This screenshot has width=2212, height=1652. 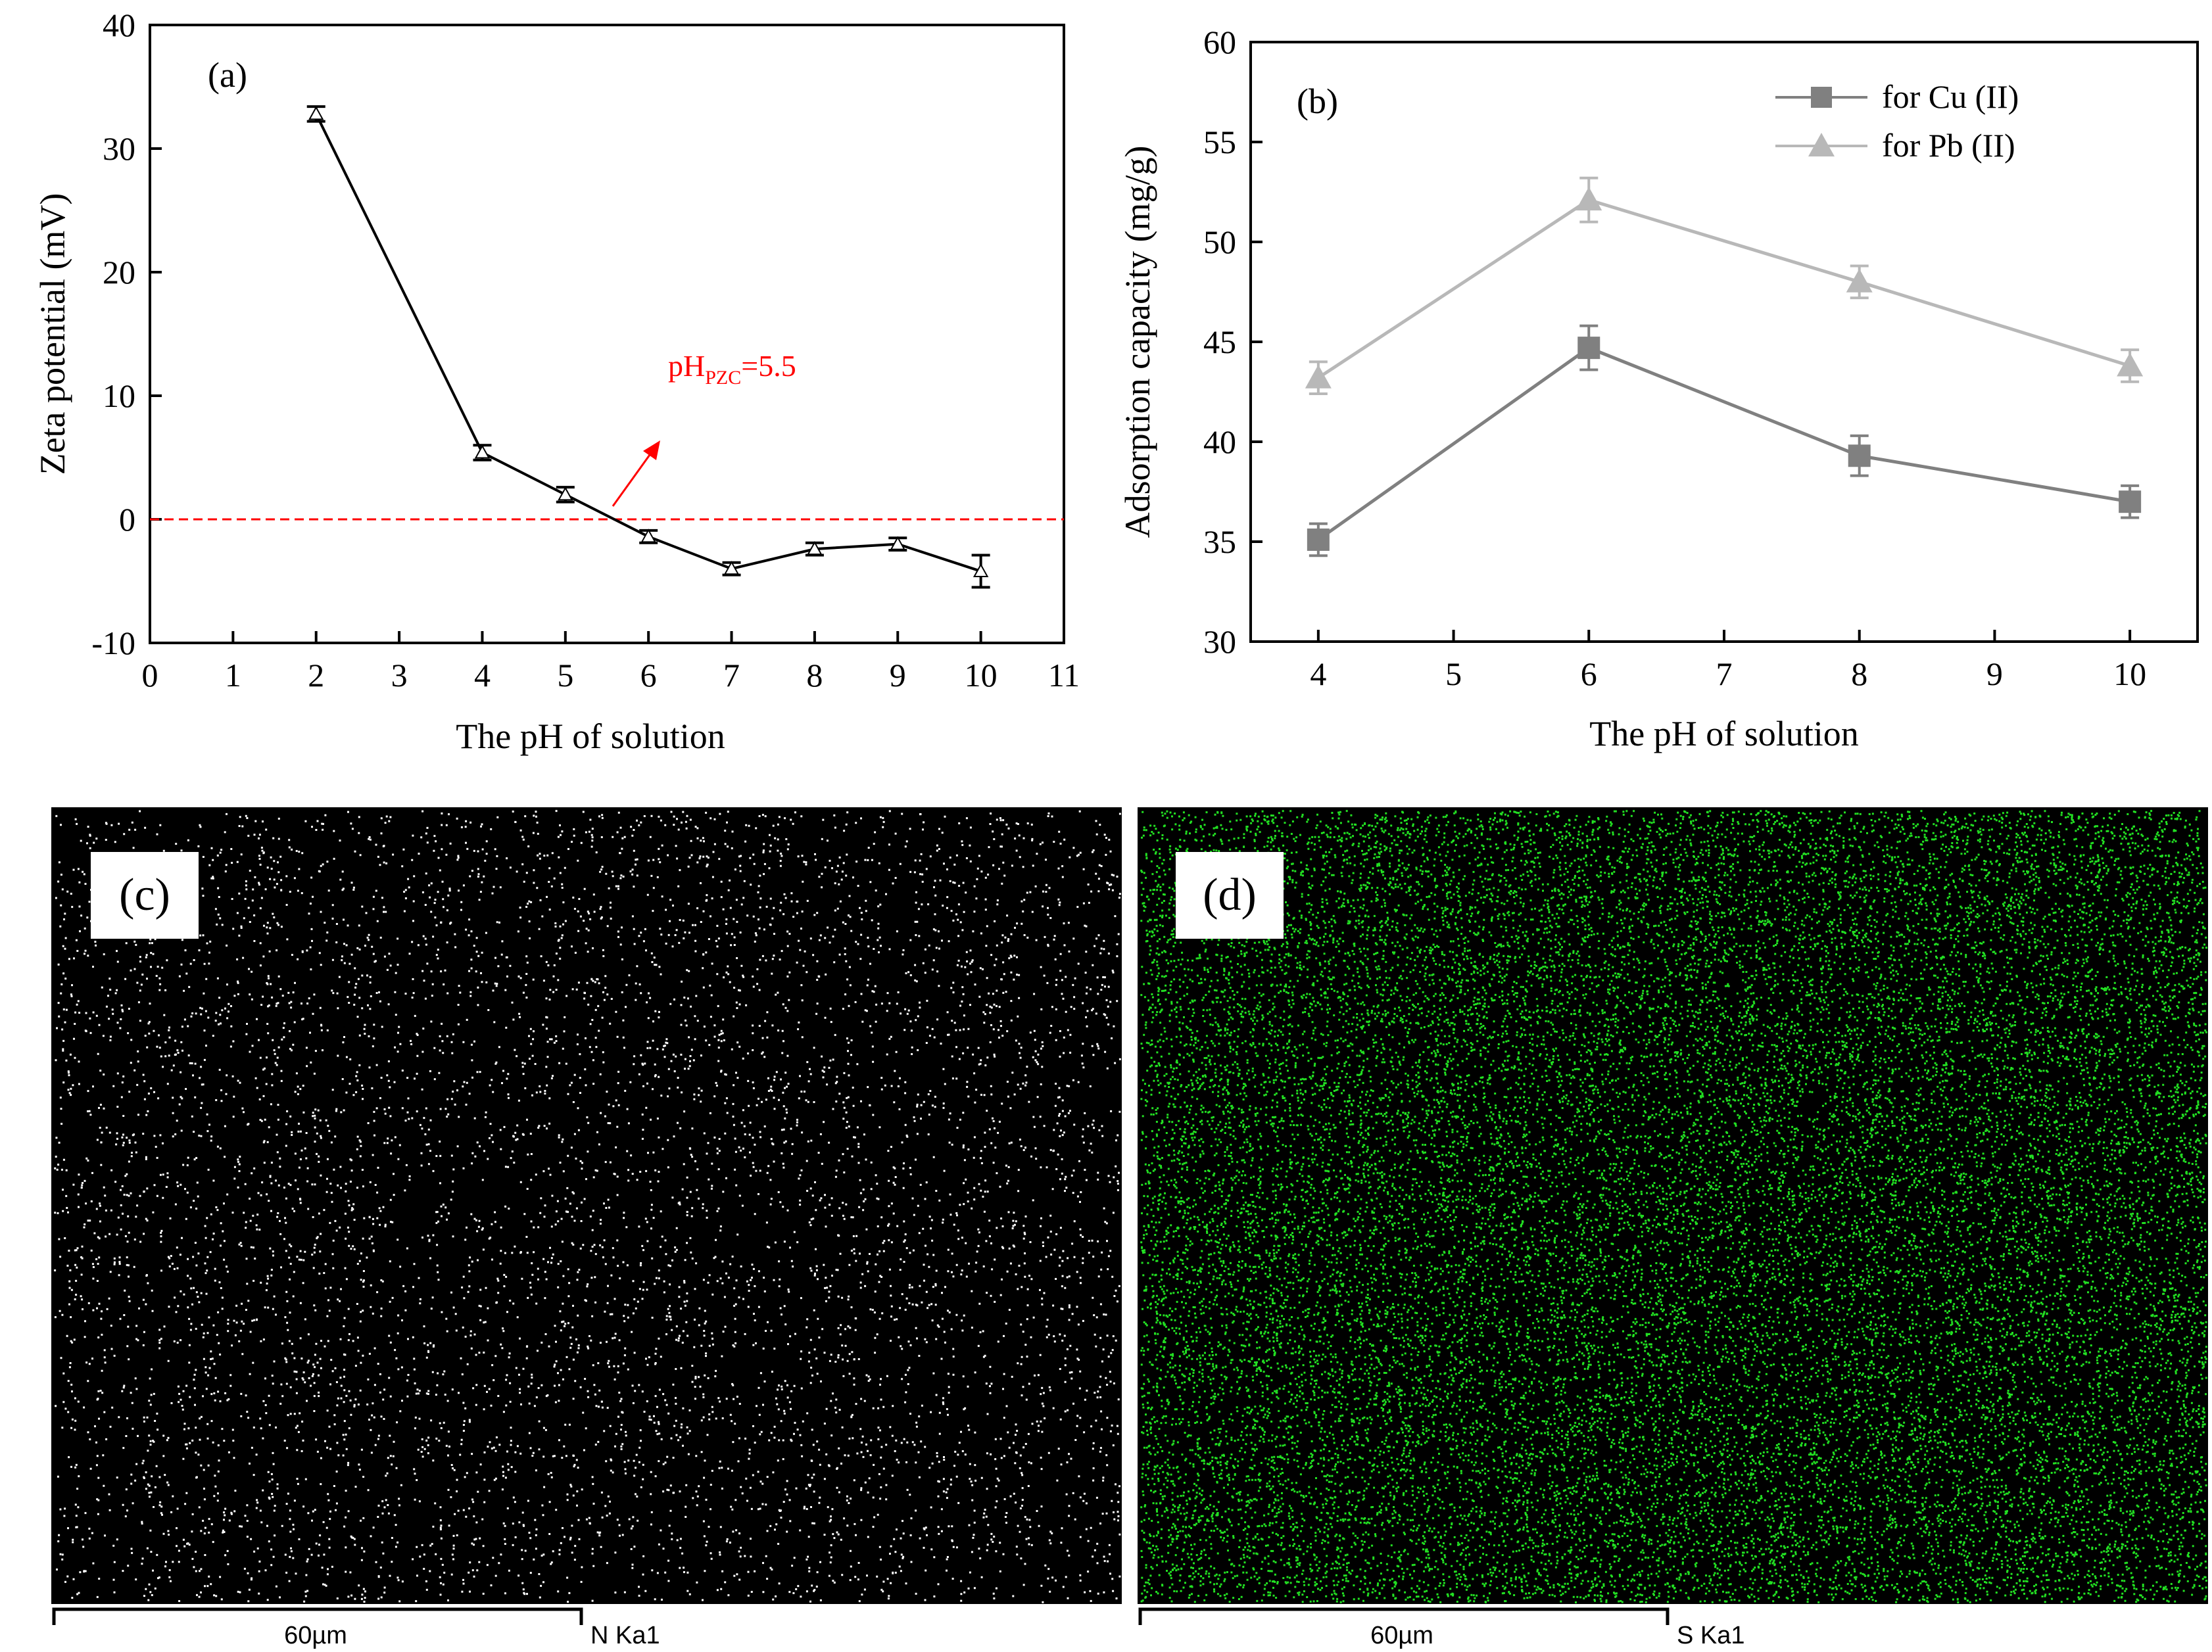 I want to click on y-tick-label: 55, so click(x=1219, y=142).